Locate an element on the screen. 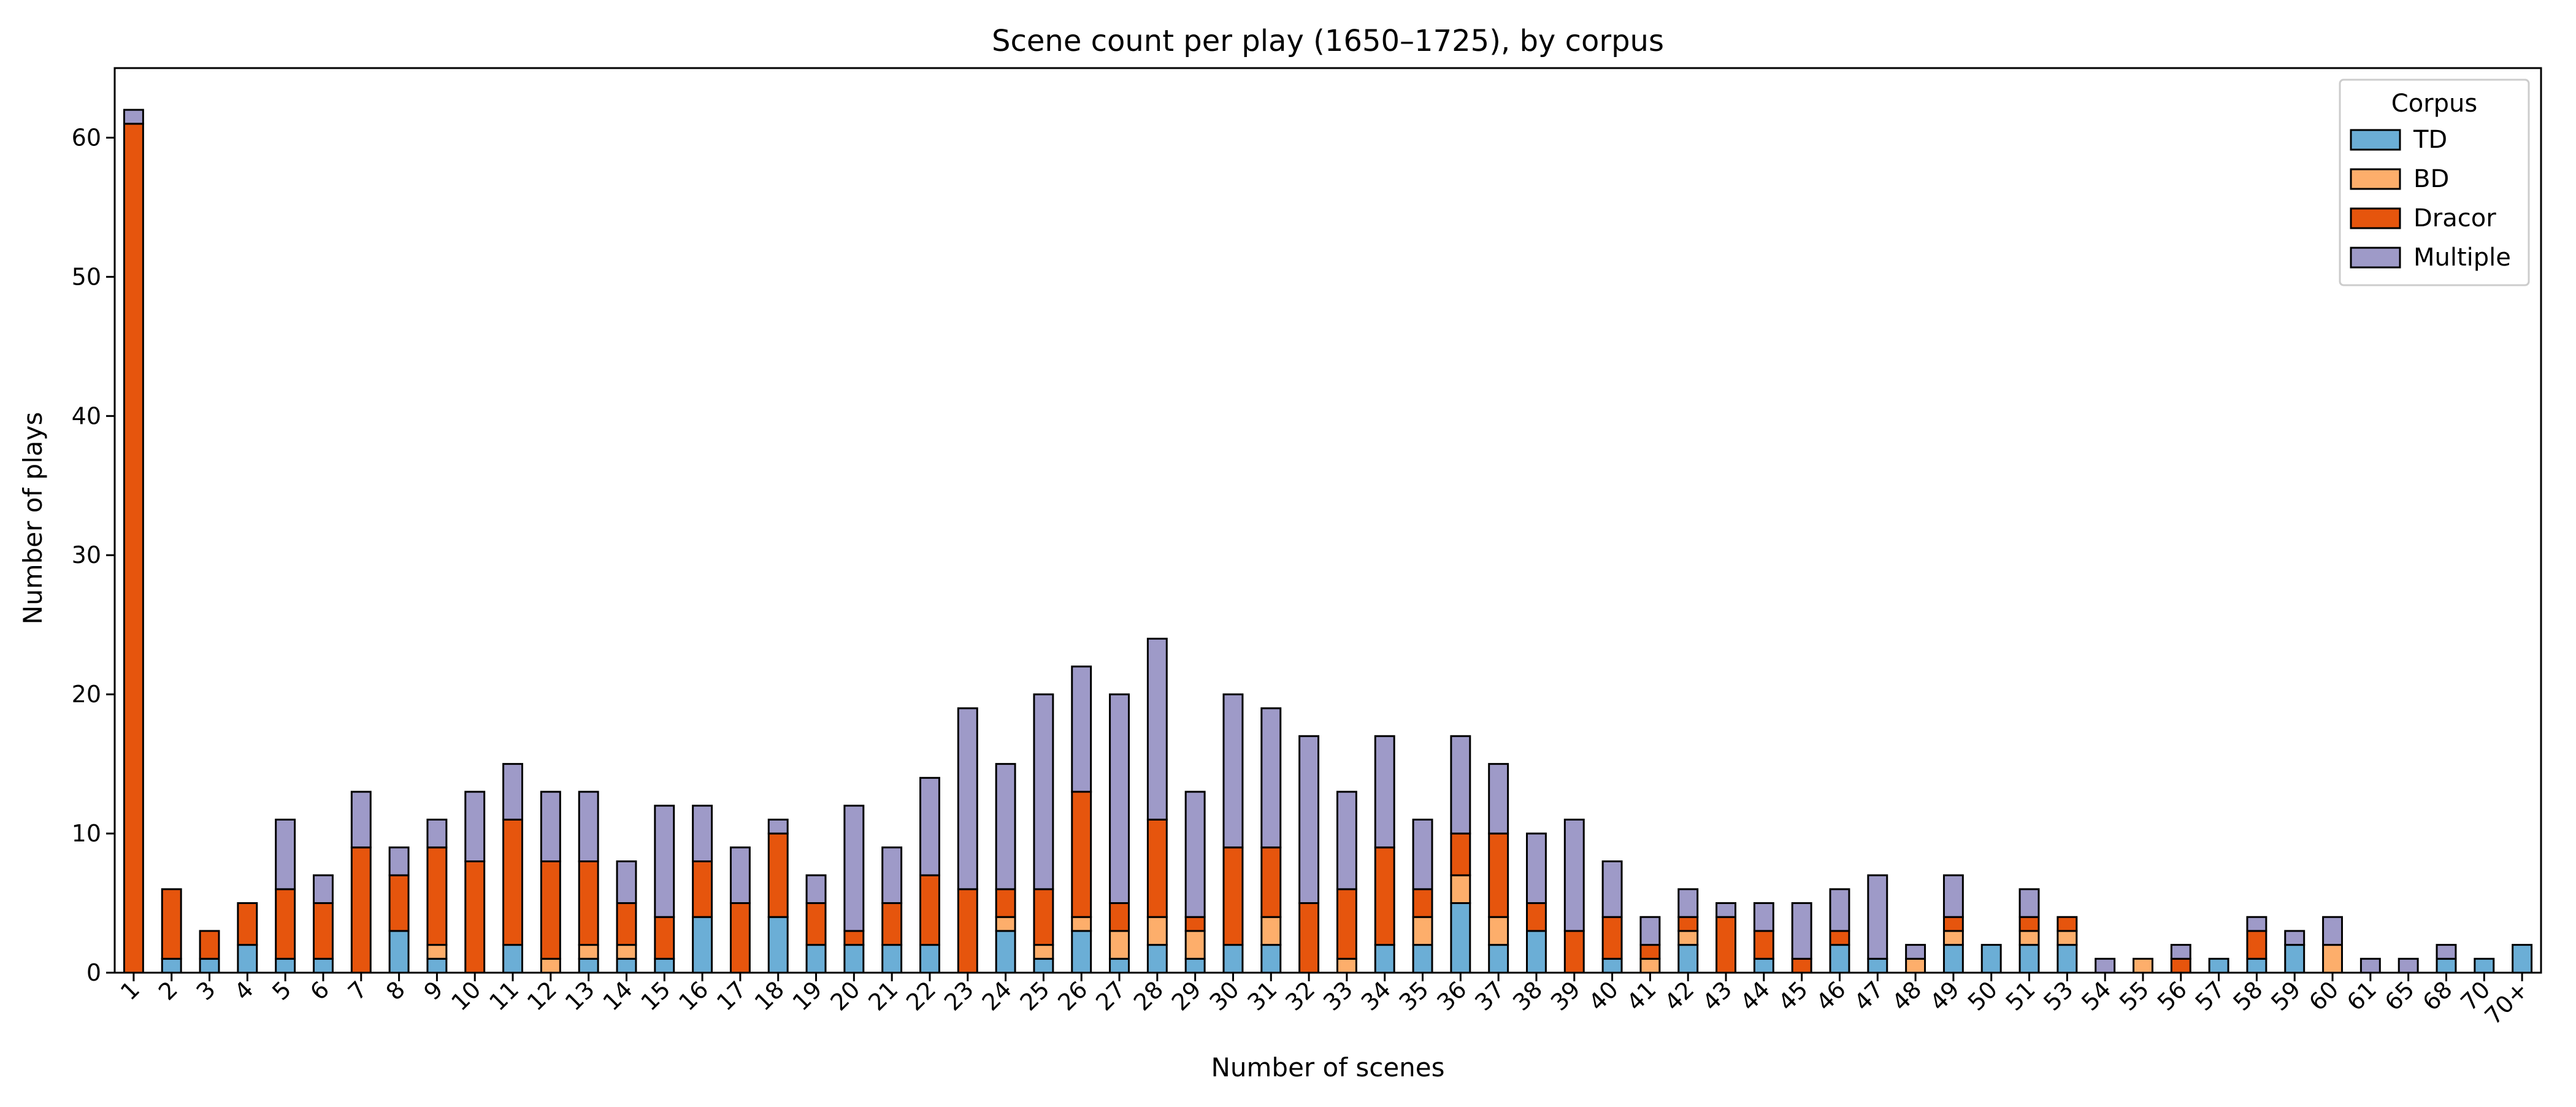  legend-label: BD is located at coordinates (2431, 179).